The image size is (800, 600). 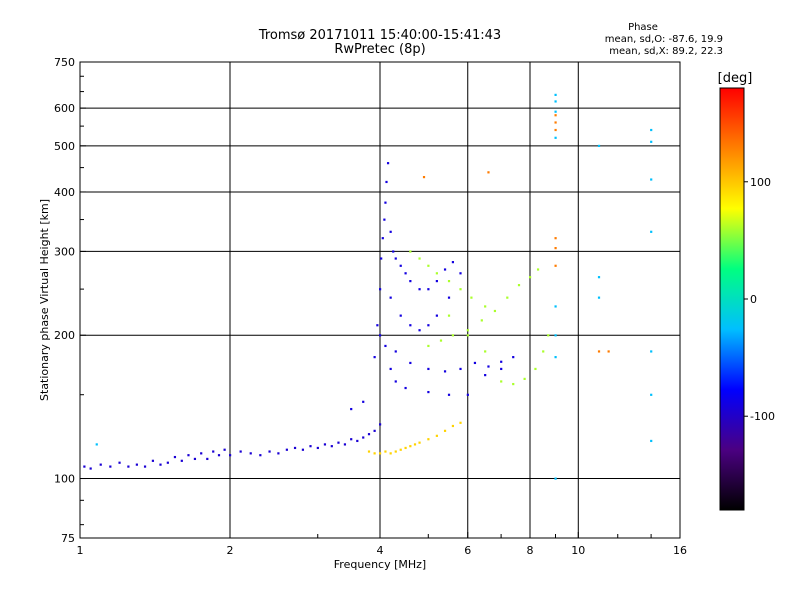 What do you see at coordinates (762, 416) in the screenshot?
I see `colorbar-tick-label: -100` at bounding box center [762, 416].